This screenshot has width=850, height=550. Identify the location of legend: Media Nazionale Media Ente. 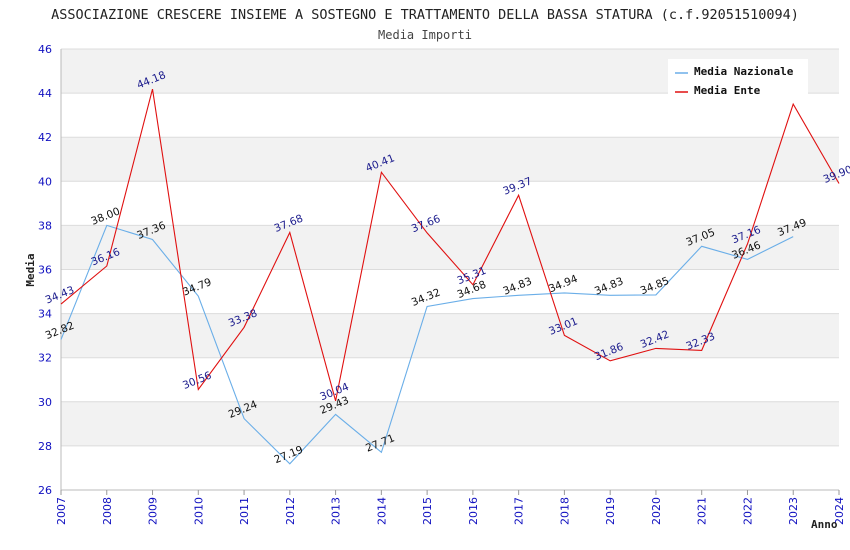
(738, 79).